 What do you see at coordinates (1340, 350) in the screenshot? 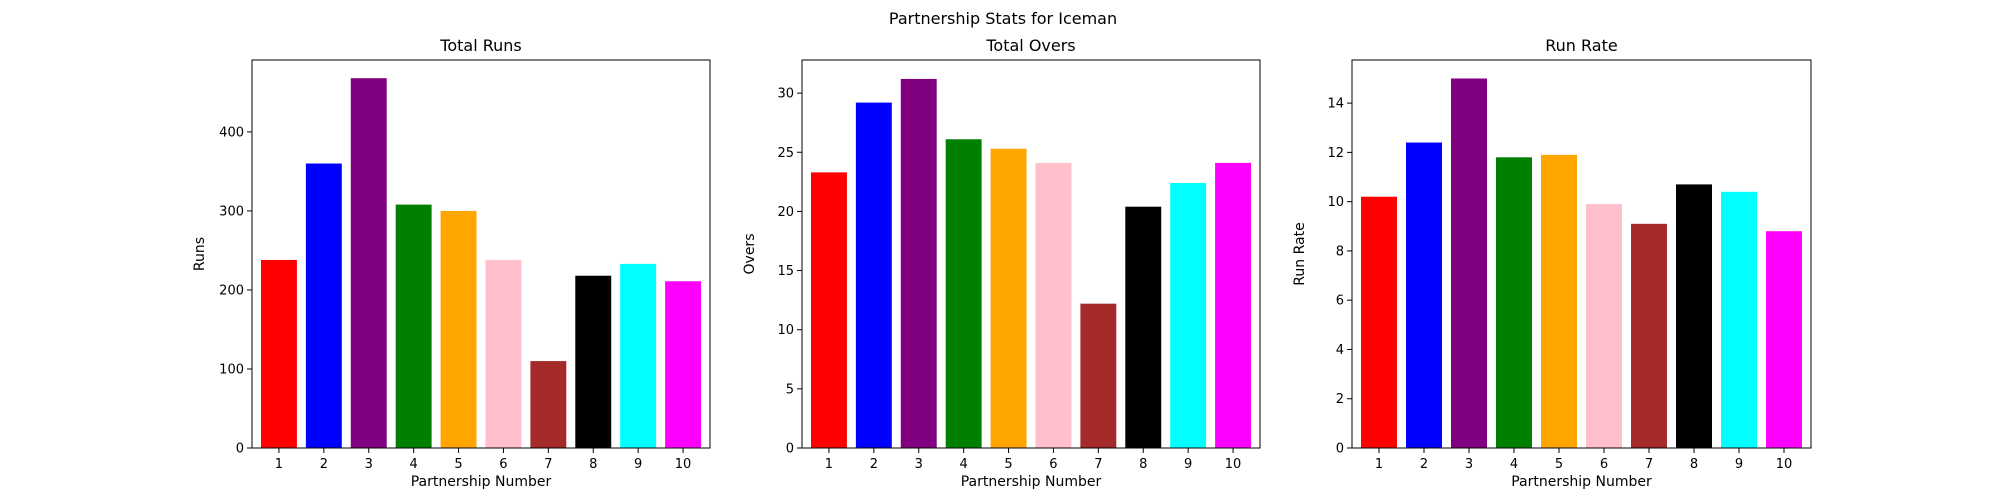
I see `y-tick-label: 4` at bounding box center [1340, 350].